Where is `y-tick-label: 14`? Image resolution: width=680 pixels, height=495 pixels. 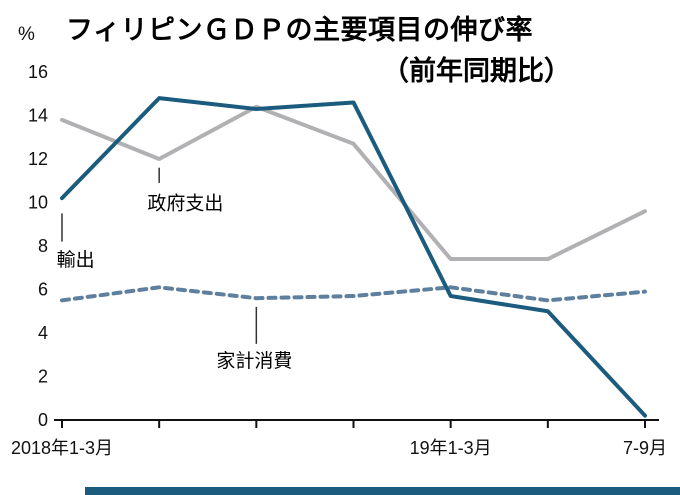 y-tick-label: 14 is located at coordinates (38, 116).